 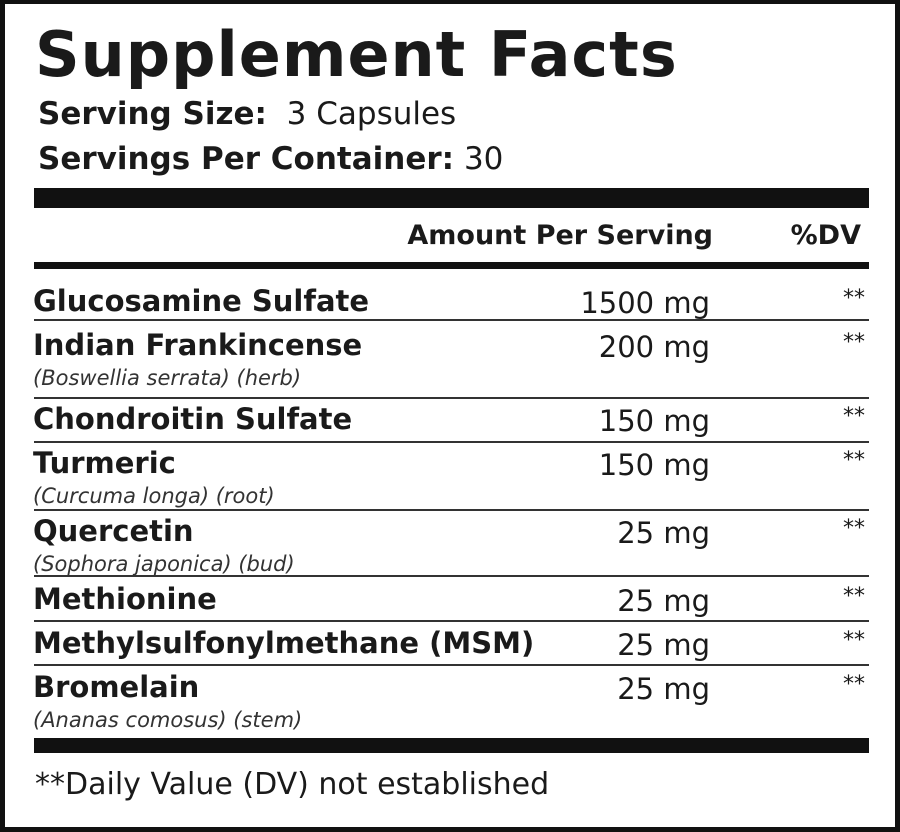 What do you see at coordinates (104, 463) in the screenshot?
I see `ingredient-name: Turmeric` at bounding box center [104, 463].